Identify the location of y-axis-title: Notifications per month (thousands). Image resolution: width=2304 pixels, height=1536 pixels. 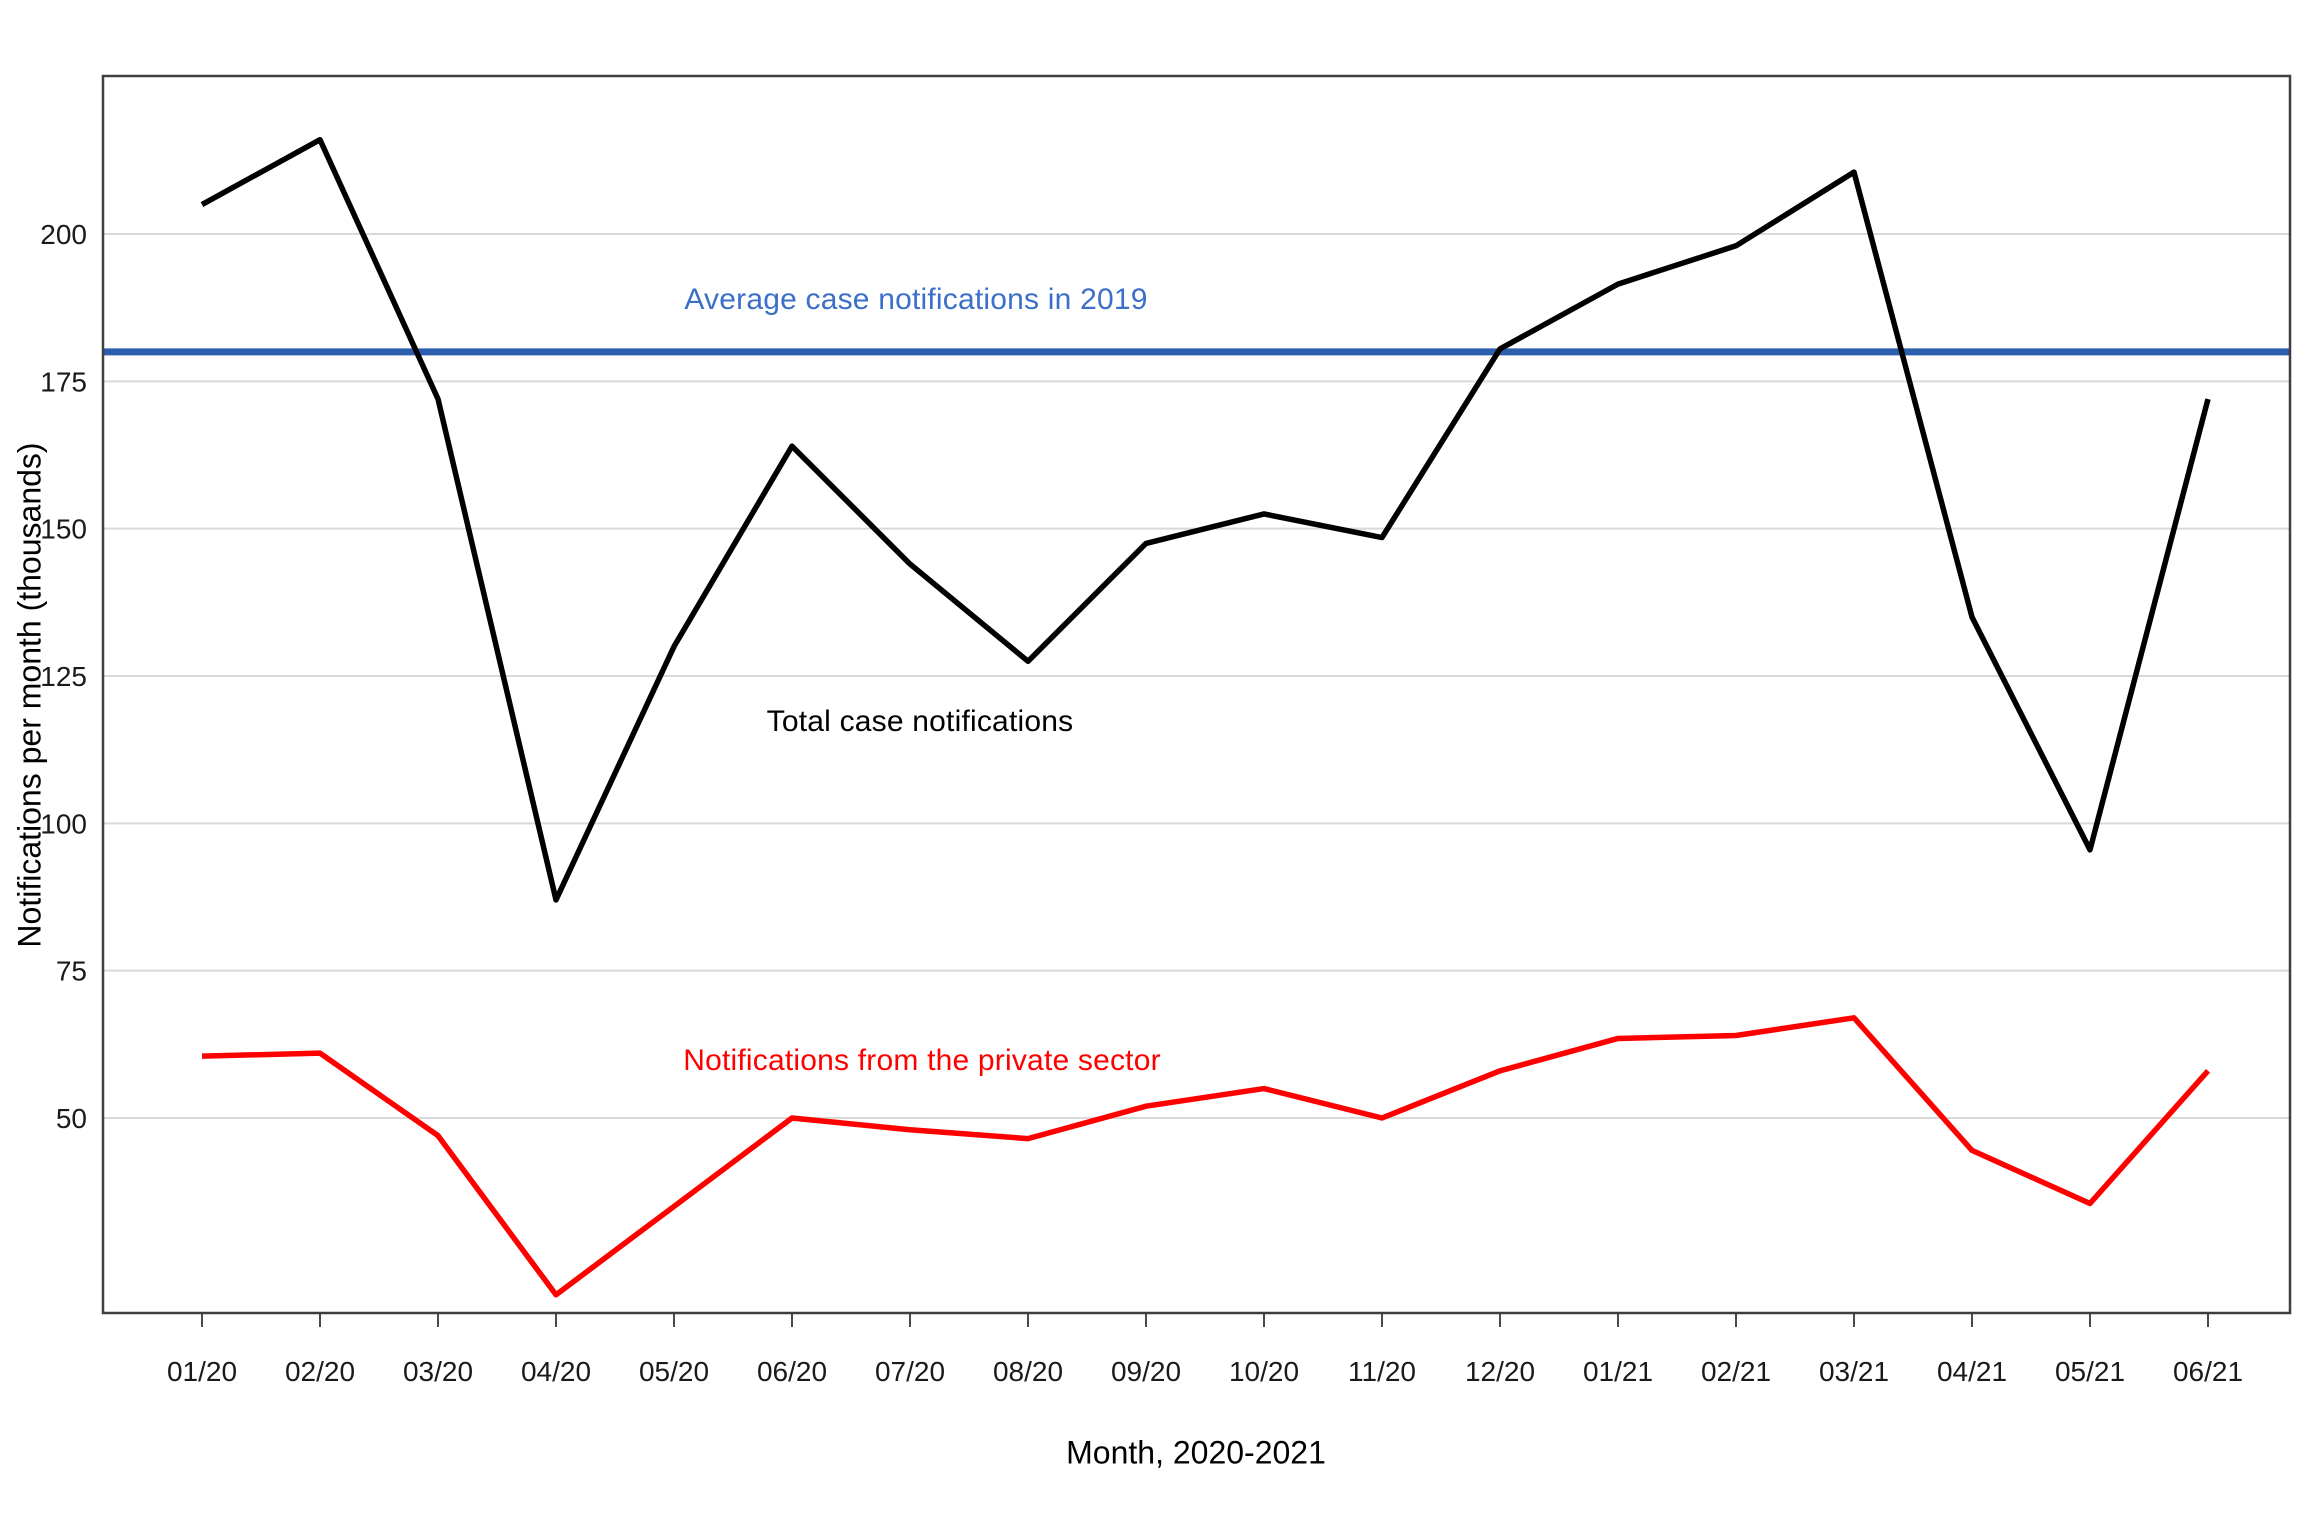
(29, 695).